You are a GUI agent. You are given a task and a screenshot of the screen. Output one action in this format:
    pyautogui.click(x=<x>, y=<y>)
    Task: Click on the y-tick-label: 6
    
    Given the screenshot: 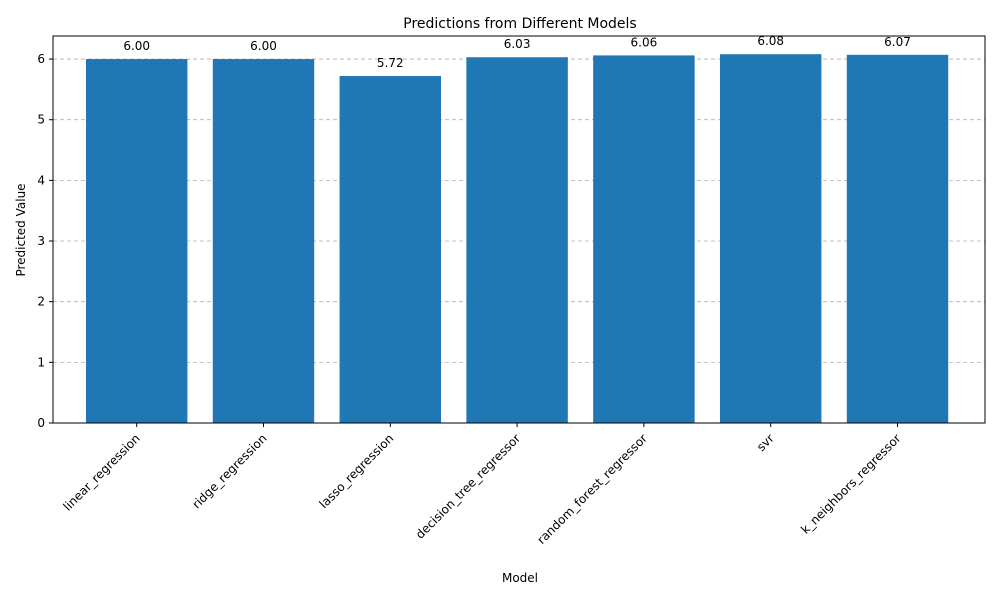 What is the action you would take?
    pyautogui.click(x=41, y=59)
    